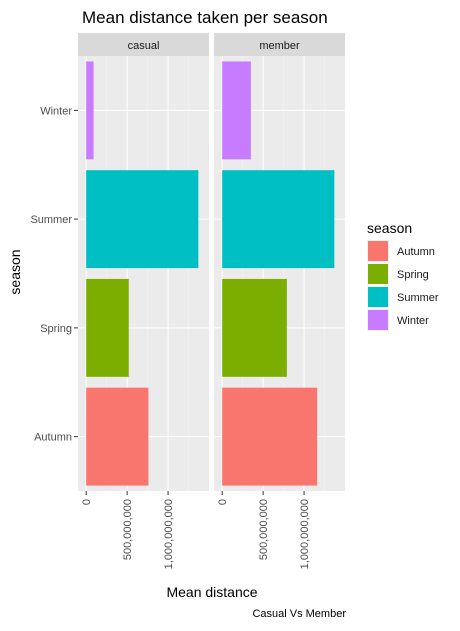 Image resolution: width=460 pixels, height=631 pixels. I want to click on bar-member-summer, so click(278, 219).